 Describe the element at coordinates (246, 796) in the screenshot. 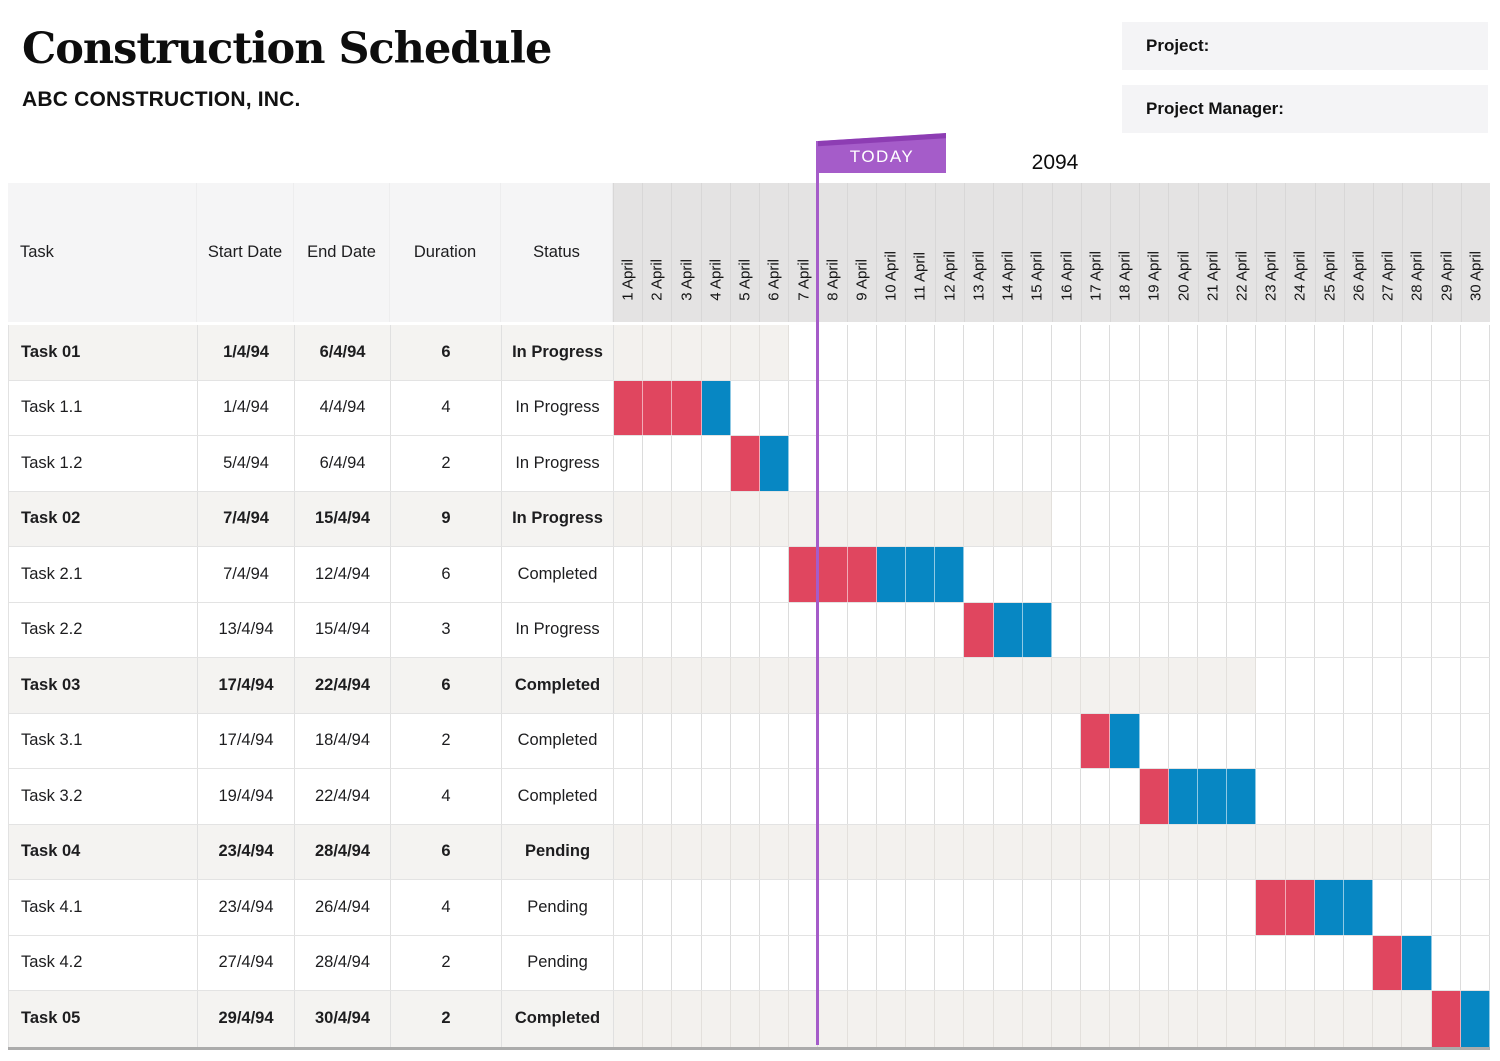

I see `start-date-cell: 19/4/94` at that location.